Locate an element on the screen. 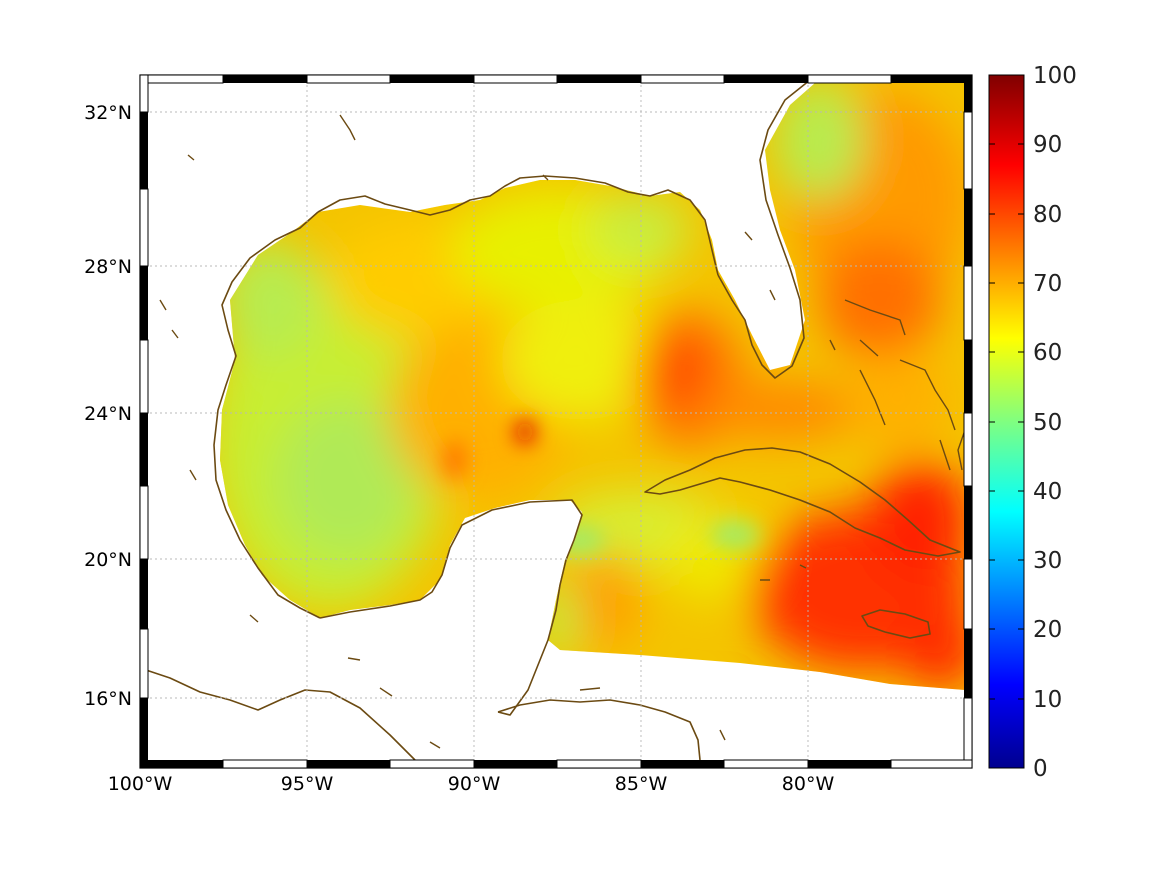  y-tick-label-16n: 16°N is located at coordinates (108, 699).